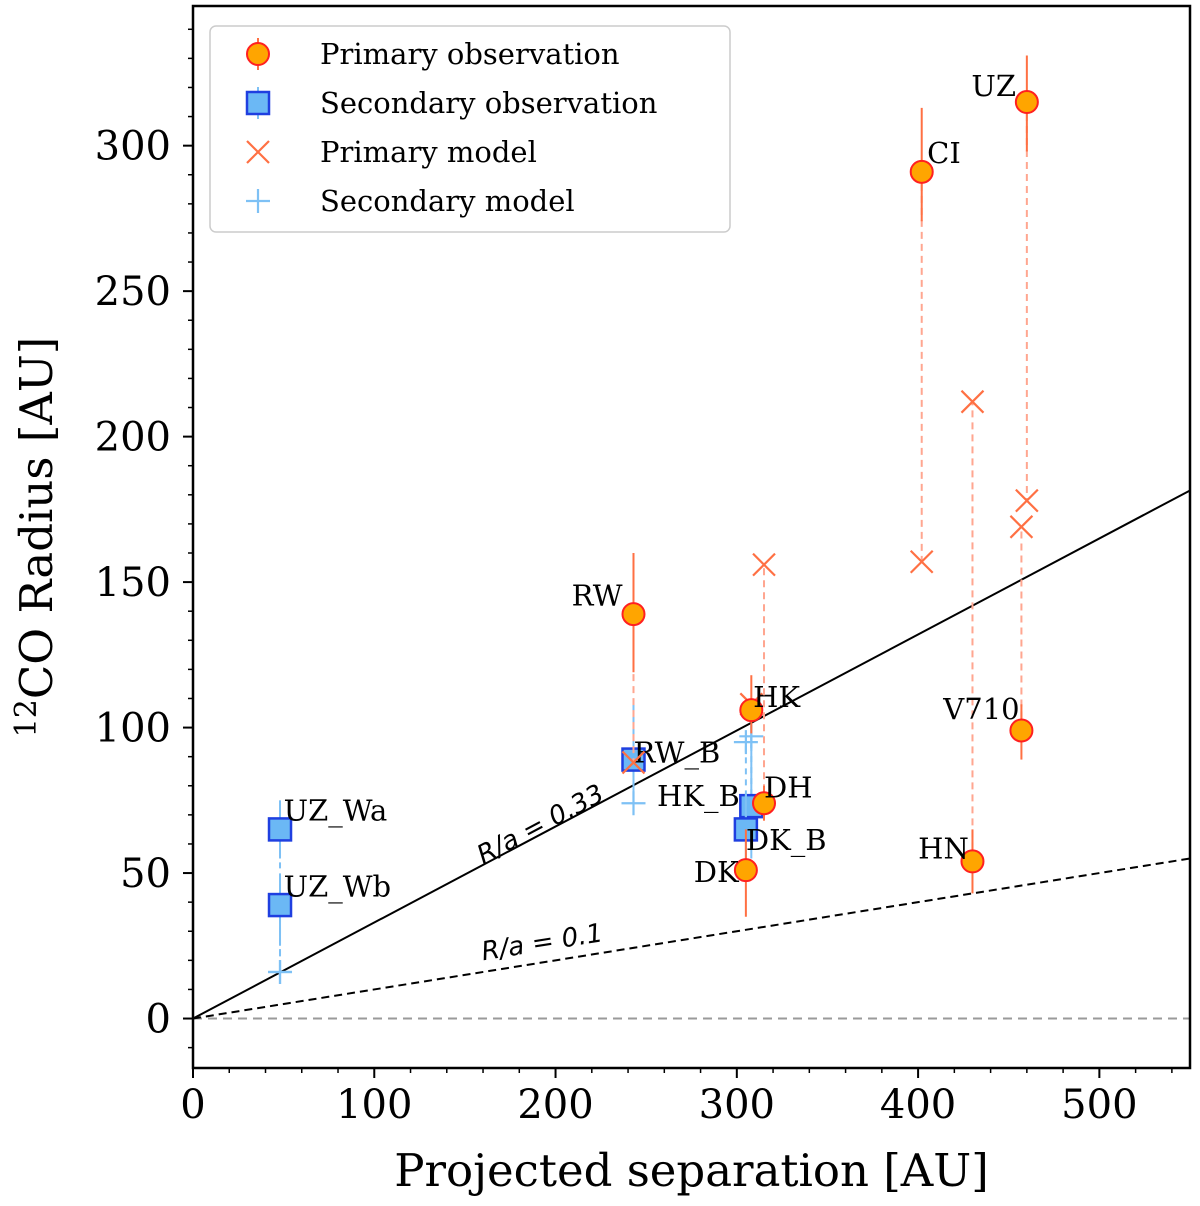 This screenshot has width=1200, height=1206. What do you see at coordinates (1005, 284) in the screenshot?
I see `primary-point-UZ: UZ` at bounding box center [1005, 284].